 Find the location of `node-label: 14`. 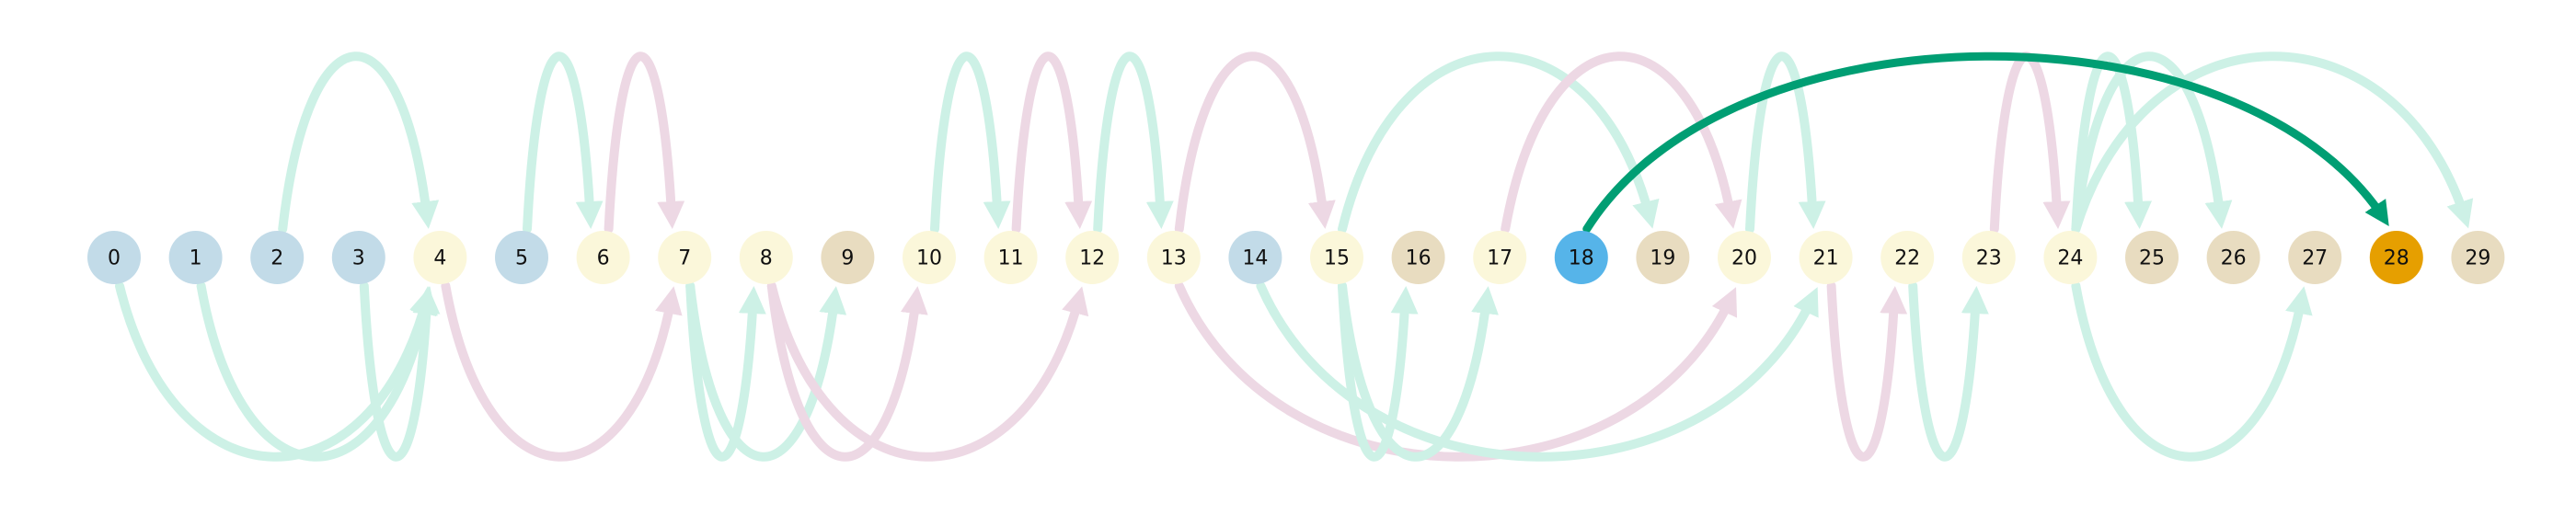

node-label: 14 is located at coordinates (1255, 258).